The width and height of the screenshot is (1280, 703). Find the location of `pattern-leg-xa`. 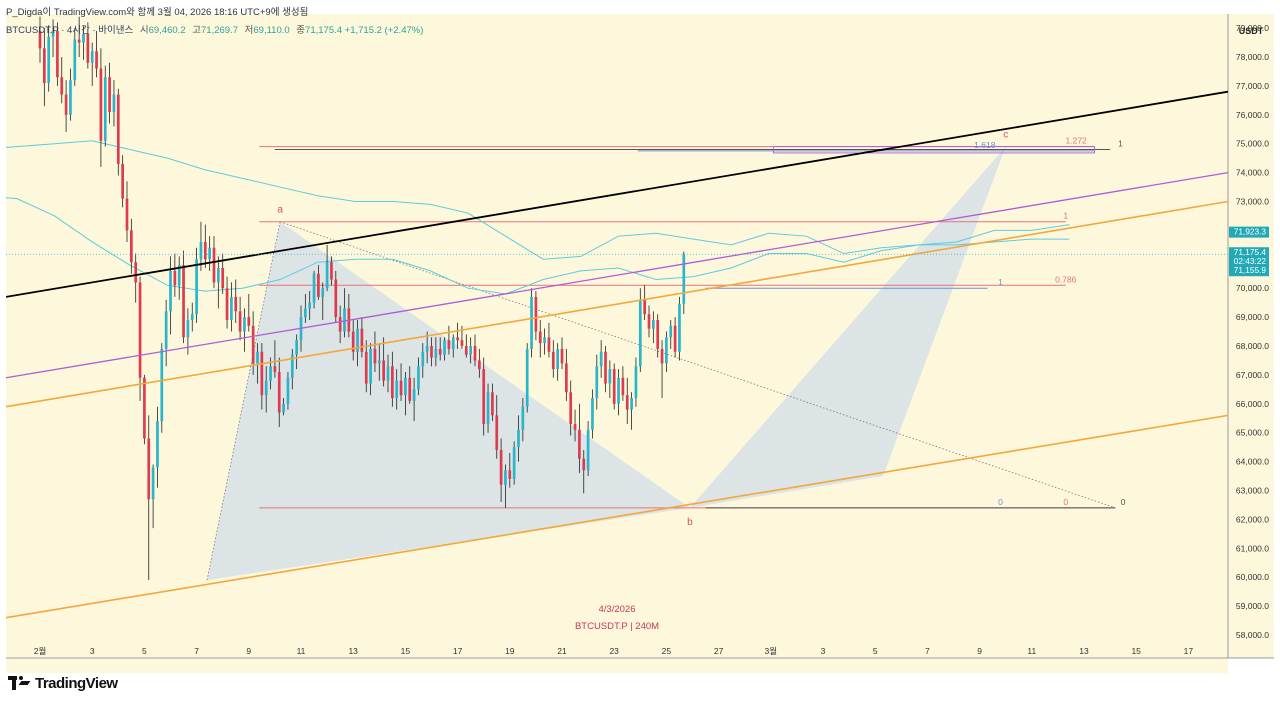

pattern-leg-xa is located at coordinates (243, 401).